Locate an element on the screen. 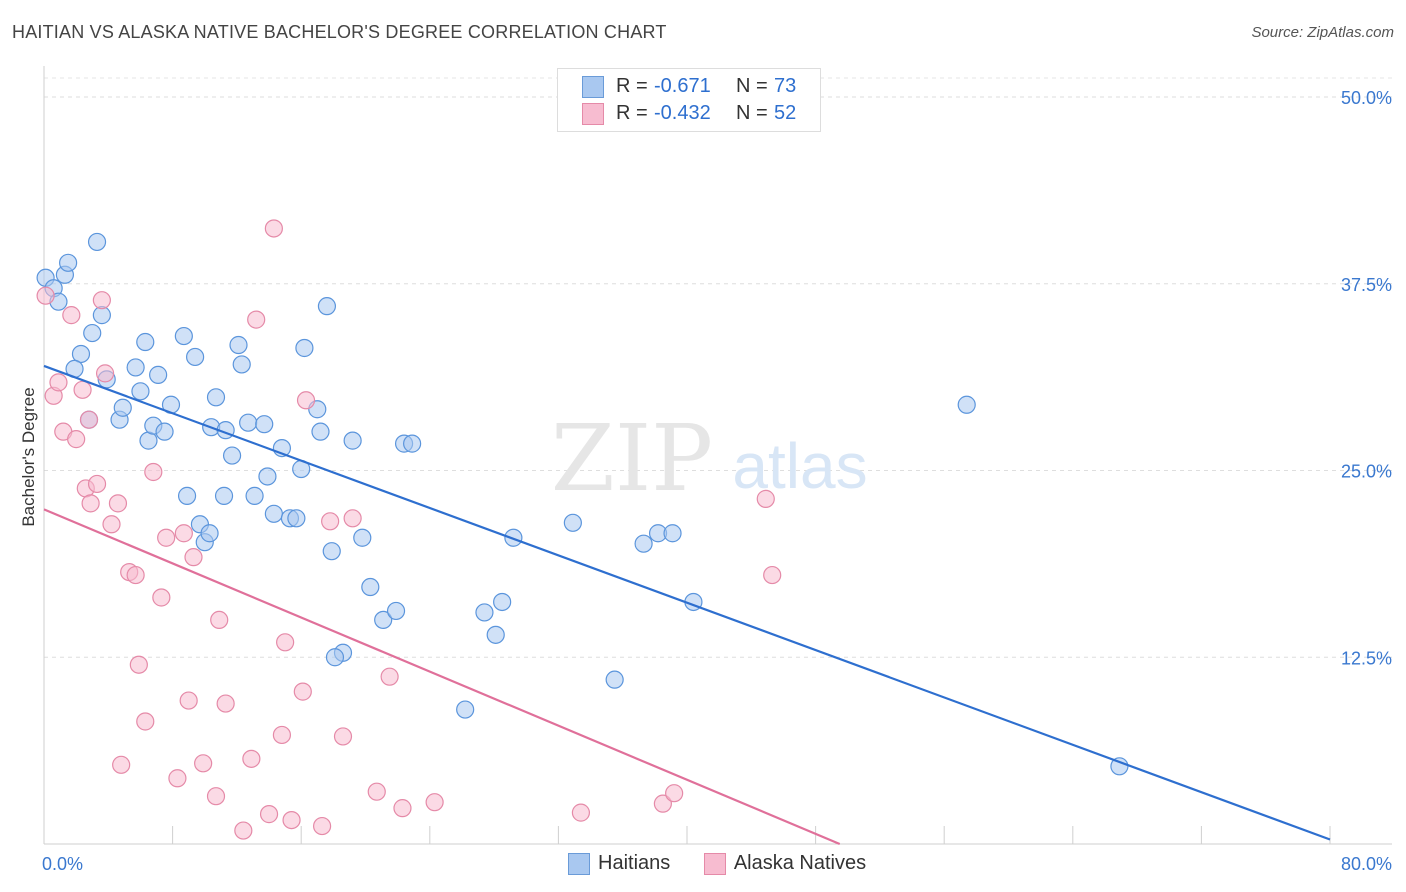 This screenshot has width=1406, height=892. watermark-atlas: atlas is located at coordinates (799, 466).